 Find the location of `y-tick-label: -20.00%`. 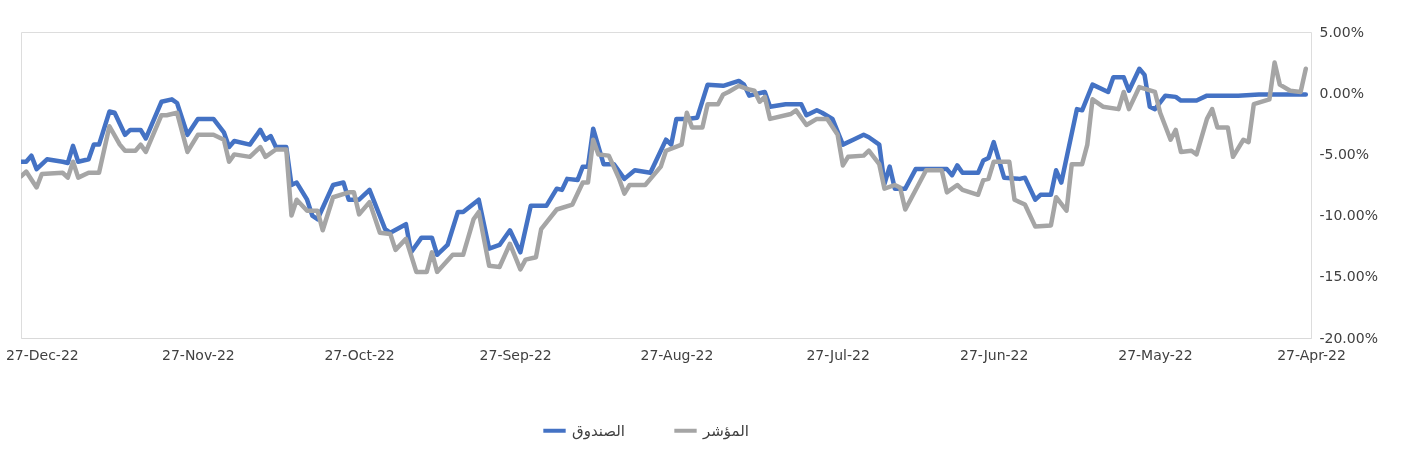

y-tick-label: -20.00% is located at coordinates (1348, 337).